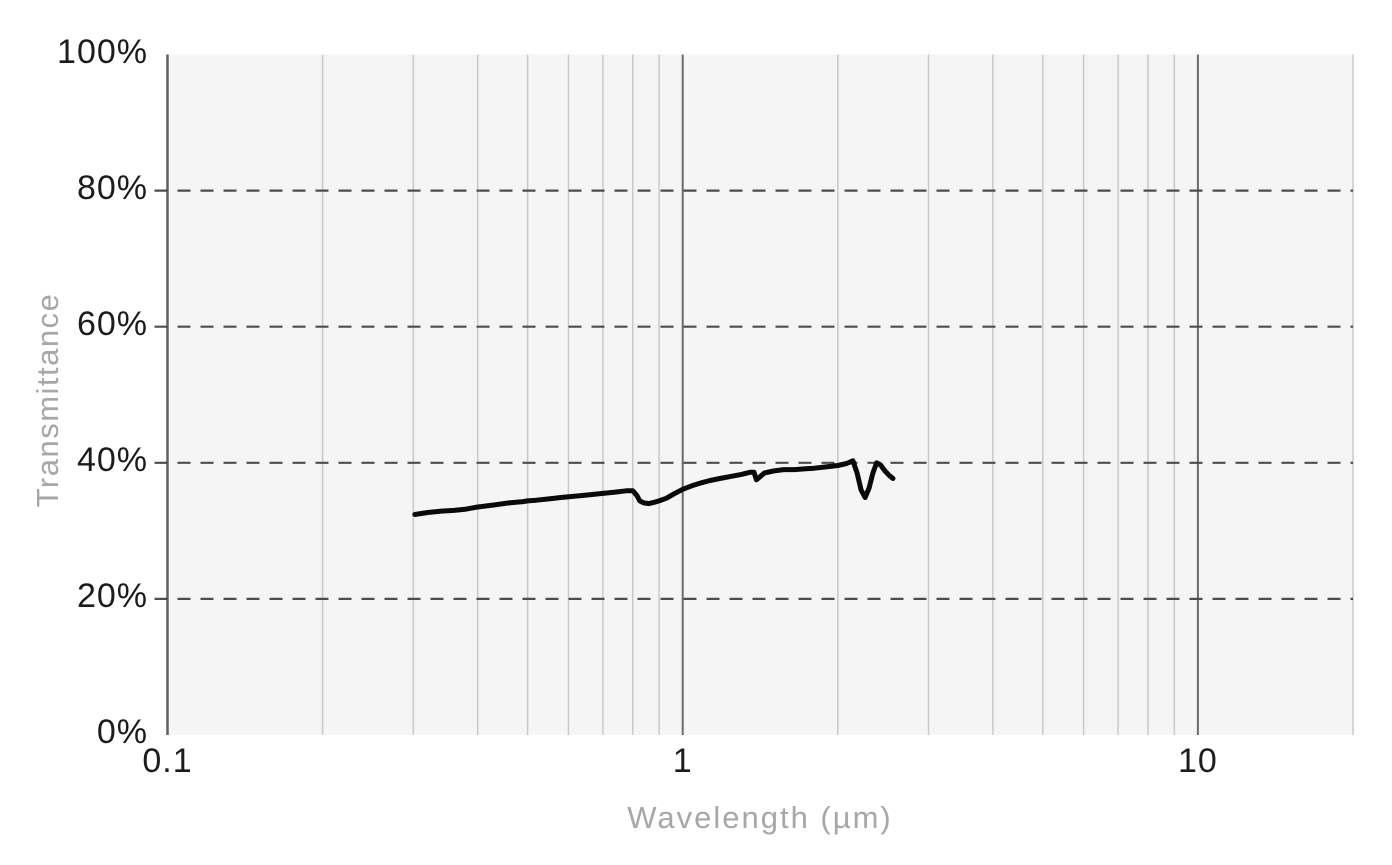 The width and height of the screenshot is (1392, 865). What do you see at coordinates (167, 761) in the screenshot?
I see `x-tick-label: 0.1` at bounding box center [167, 761].